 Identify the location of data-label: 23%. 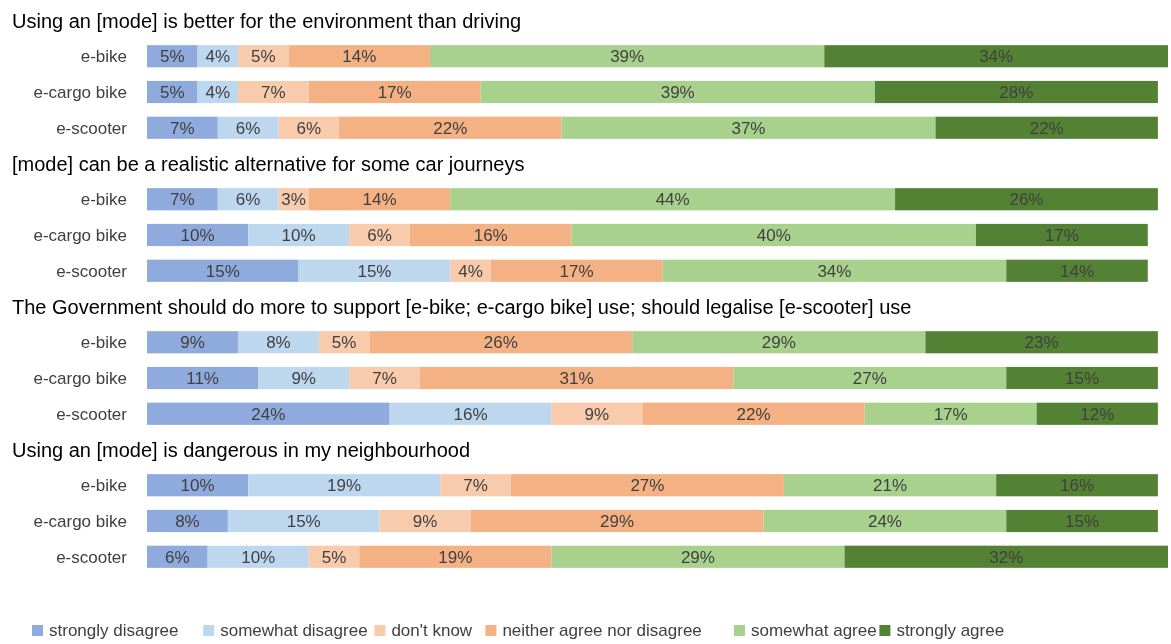
(1041, 343).